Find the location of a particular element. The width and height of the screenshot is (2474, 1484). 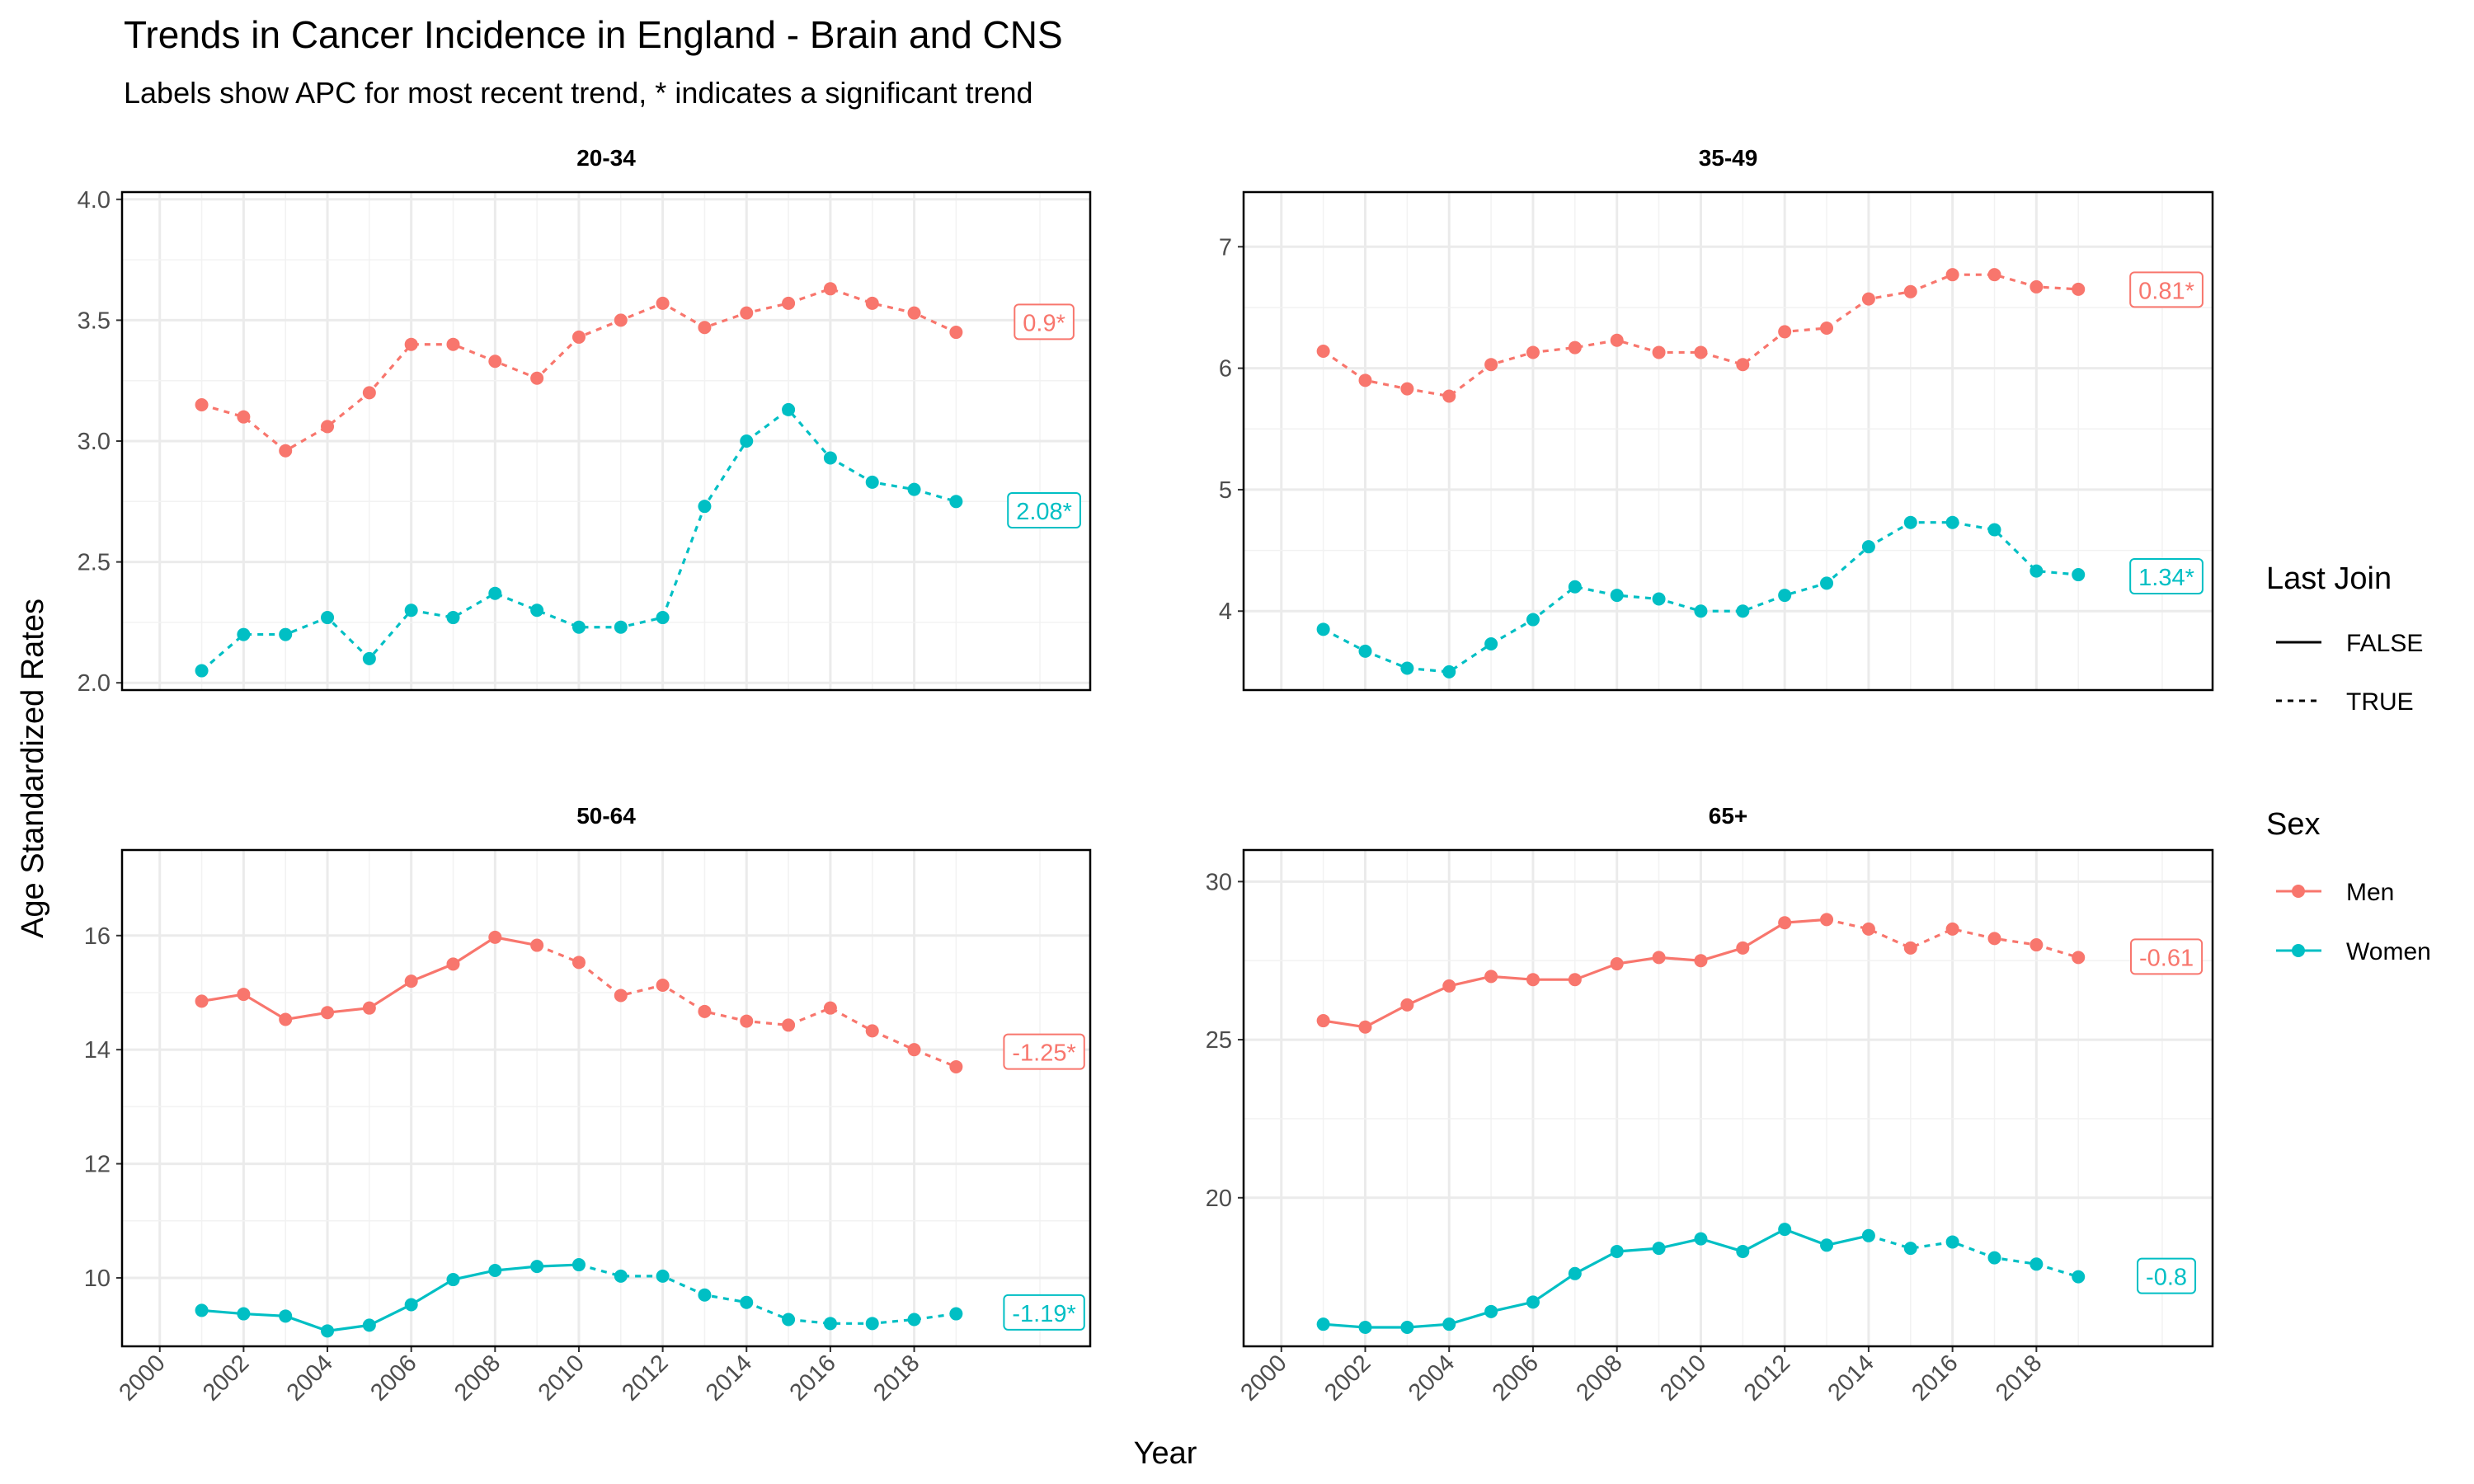

apc-label: -1.19* is located at coordinates (1043, 1314).